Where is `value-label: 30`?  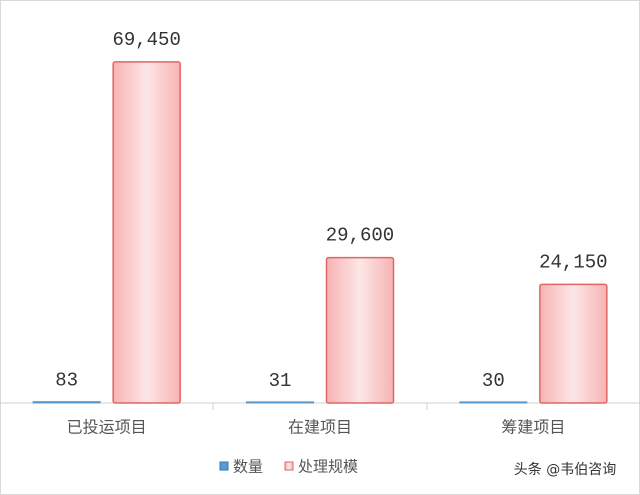 value-label: 30 is located at coordinates (493, 381).